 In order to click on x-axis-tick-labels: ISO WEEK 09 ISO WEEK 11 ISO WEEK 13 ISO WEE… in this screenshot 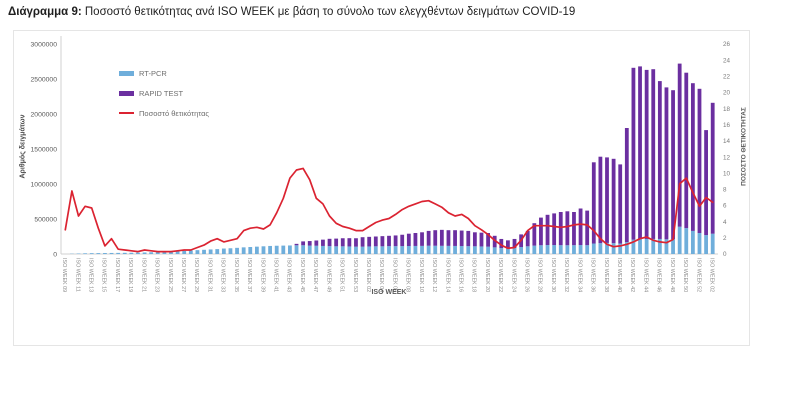, I will do `click(387, 275)`.